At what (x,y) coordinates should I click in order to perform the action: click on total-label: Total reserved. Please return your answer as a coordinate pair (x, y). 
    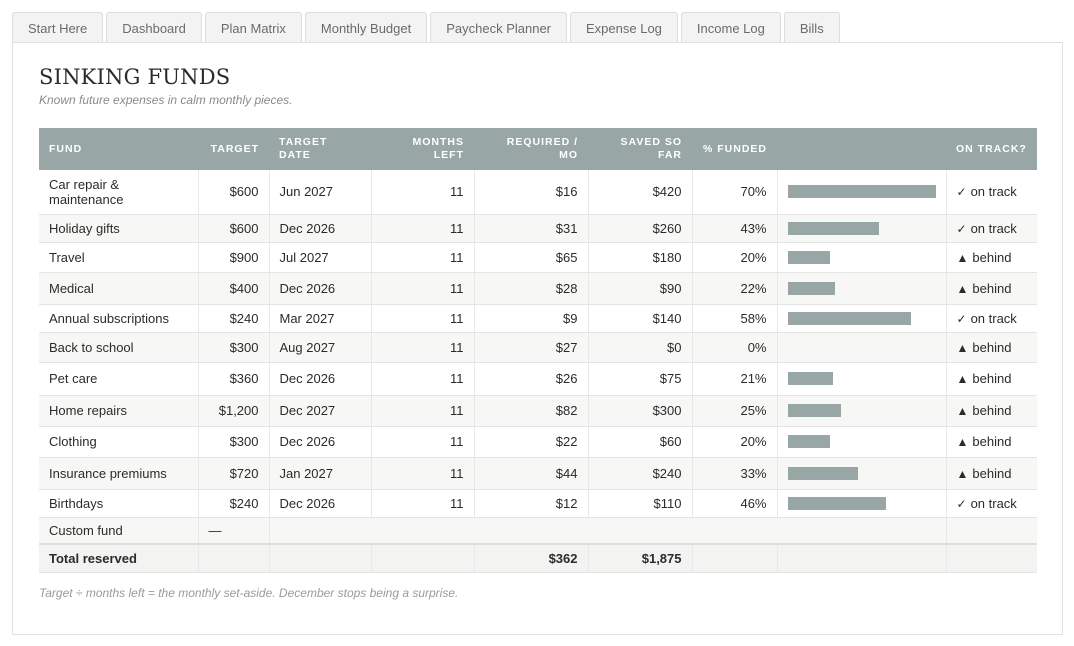
    Looking at the image, I should click on (119, 558).